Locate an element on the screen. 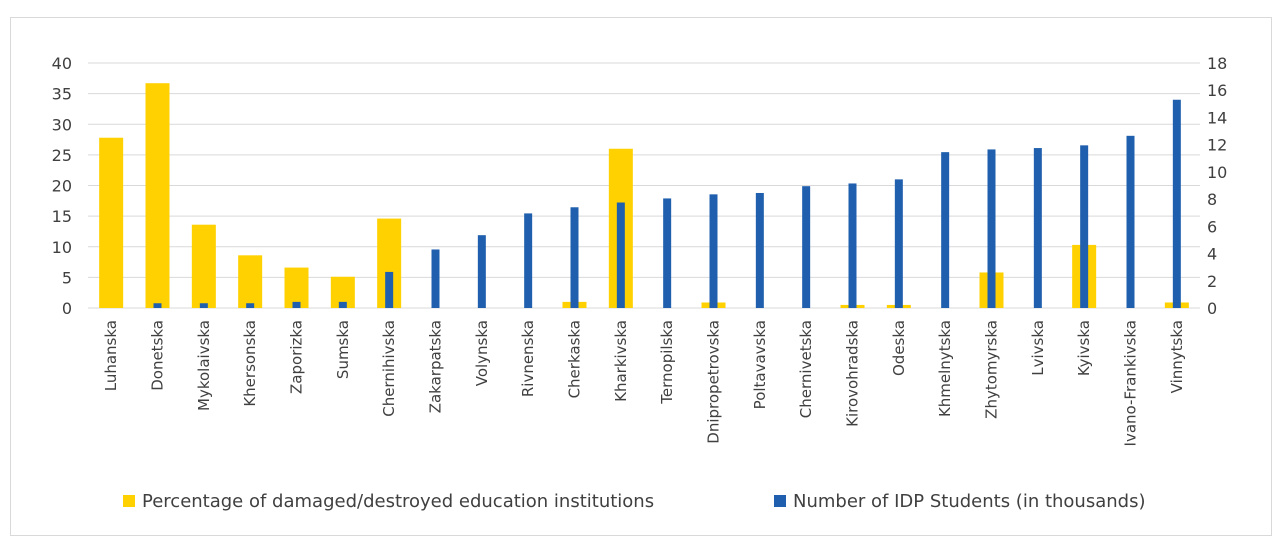 Image resolution: width=1280 pixels, height=536 pixels. left-tick-label: 20 is located at coordinates (62, 186).